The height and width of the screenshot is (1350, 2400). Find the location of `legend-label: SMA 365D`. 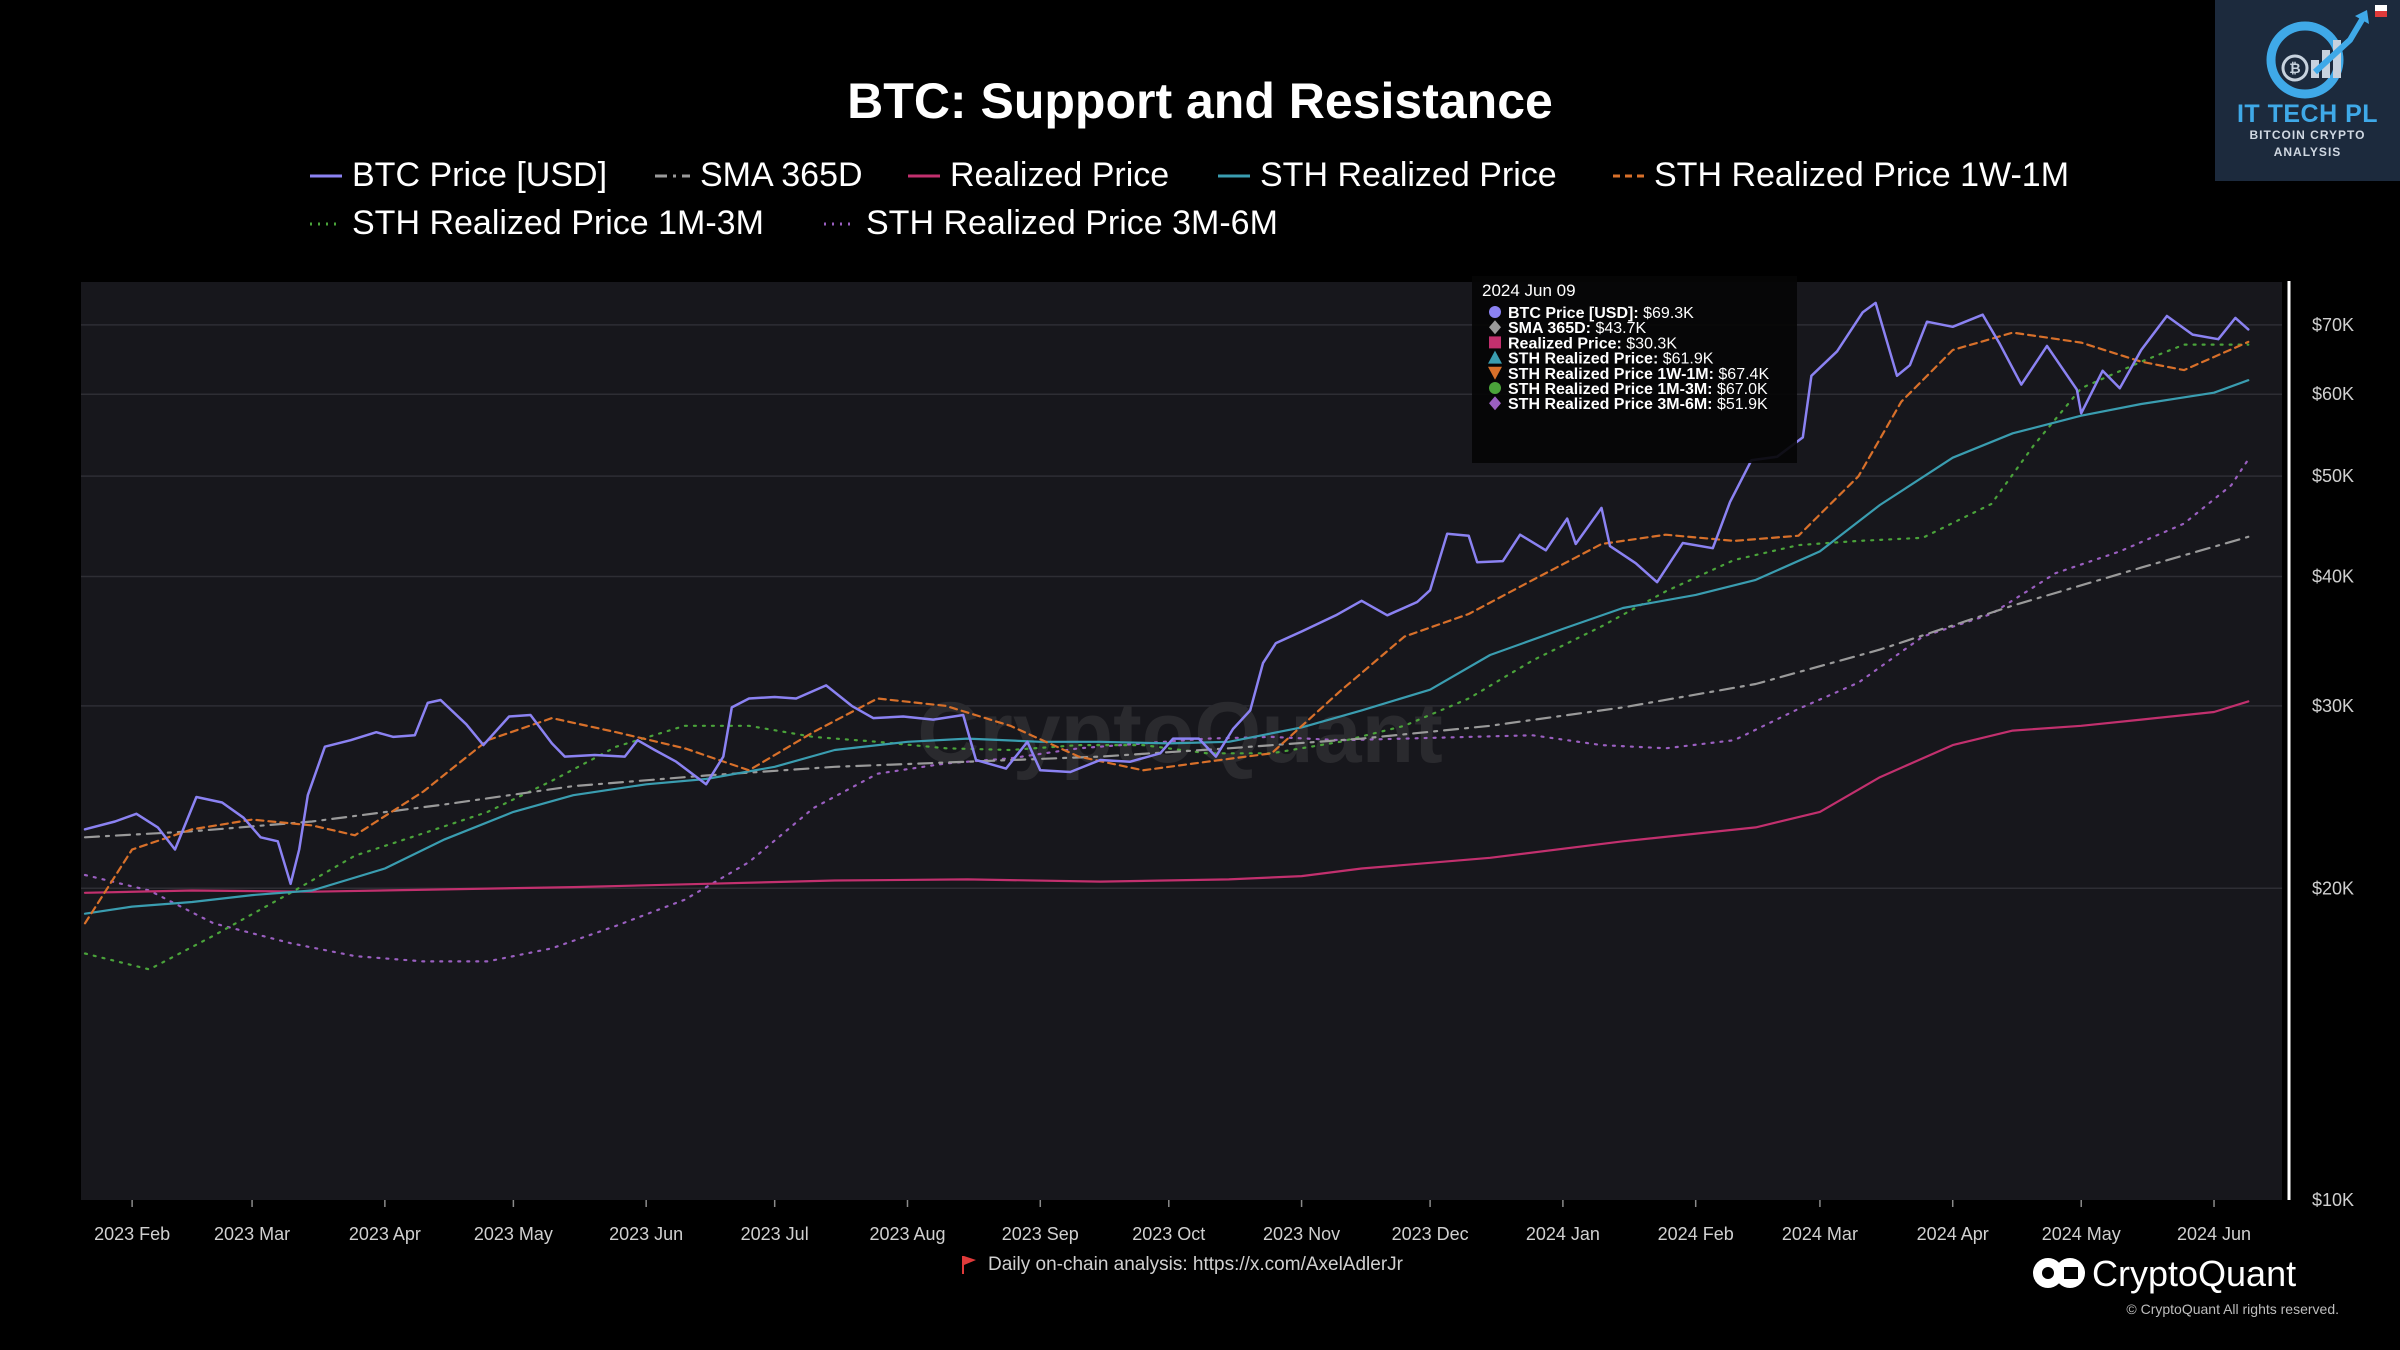

legend-label: SMA 365D is located at coordinates (781, 175).